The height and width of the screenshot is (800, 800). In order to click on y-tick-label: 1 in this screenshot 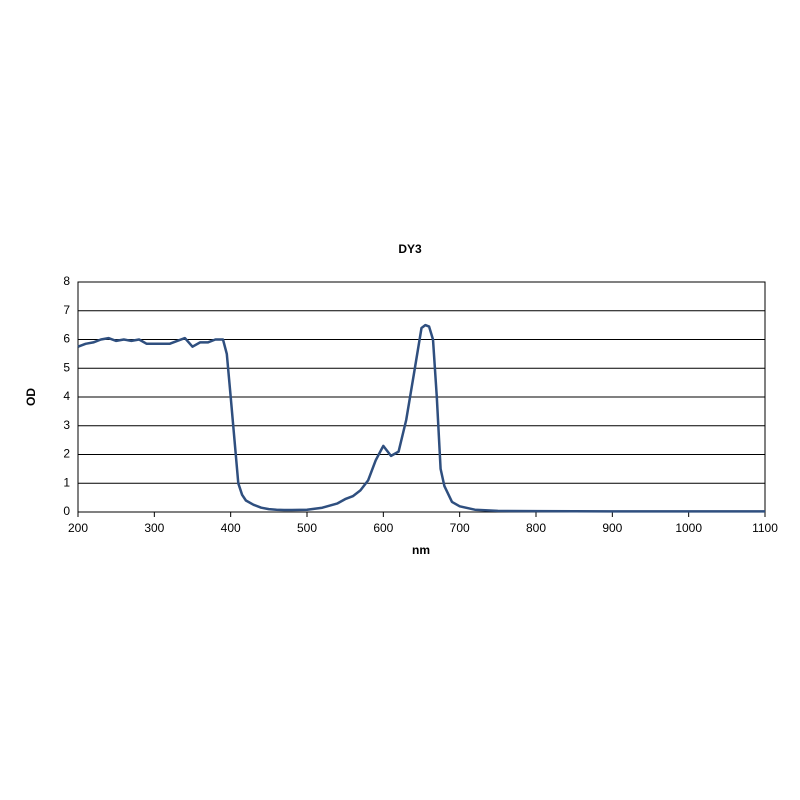, I will do `click(66, 482)`.